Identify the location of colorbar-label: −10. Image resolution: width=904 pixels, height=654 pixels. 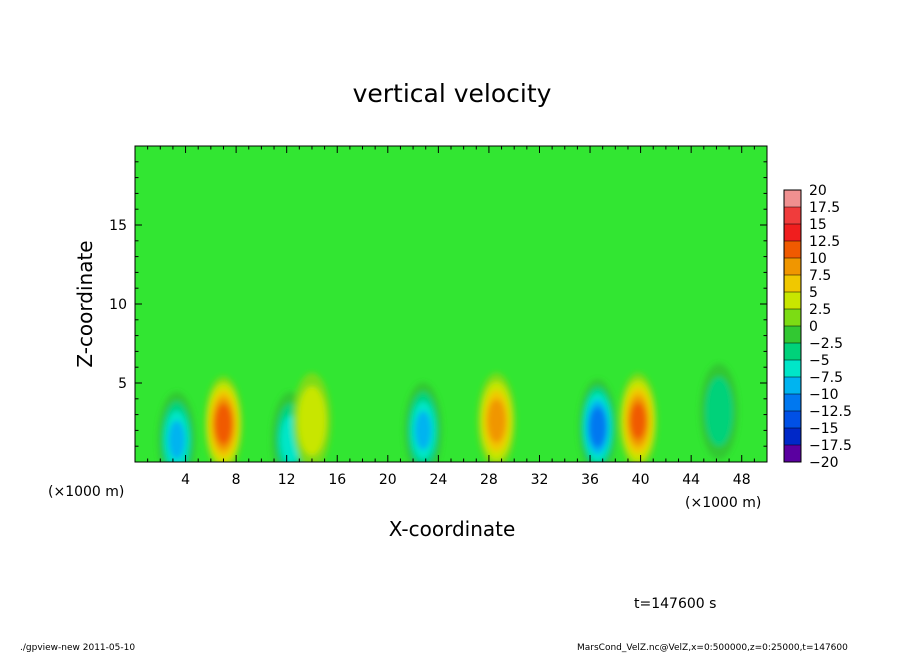
(824, 395).